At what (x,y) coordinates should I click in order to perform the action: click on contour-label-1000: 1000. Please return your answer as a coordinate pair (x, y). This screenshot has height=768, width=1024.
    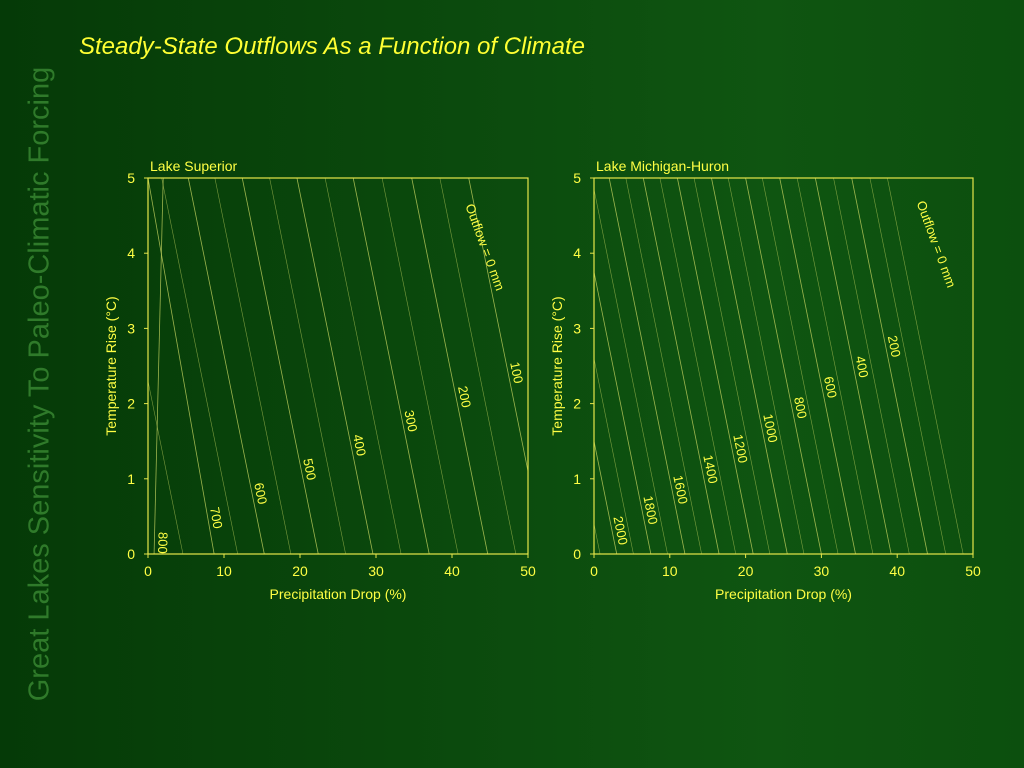
    Looking at the image, I should click on (770, 428).